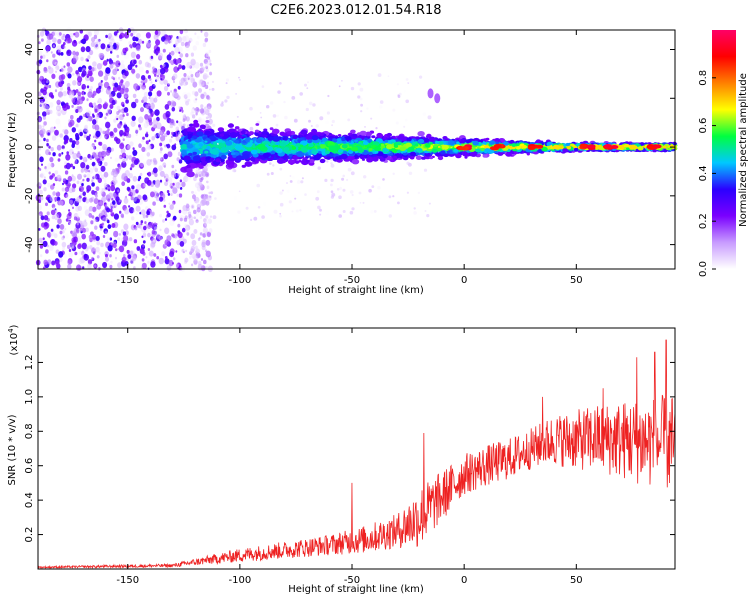 Image resolution: width=750 pixels, height=600 pixels. Describe the element at coordinates (355, 10) in the screenshot. I see `figure-title: C2E6.2023.012.01.54.R18` at that location.